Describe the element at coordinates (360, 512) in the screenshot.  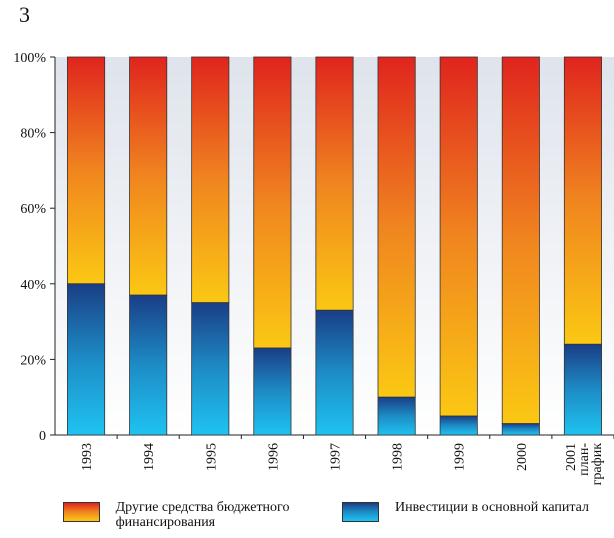
I see `legend-swatch-invest` at that location.